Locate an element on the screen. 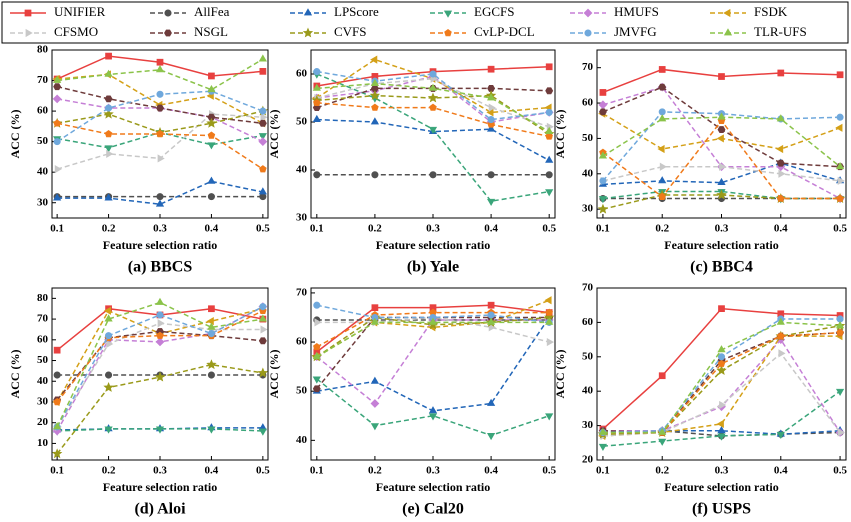 The height and width of the screenshot is (522, 851). legend-label: CFSMO is located at coordinates (76, 31).